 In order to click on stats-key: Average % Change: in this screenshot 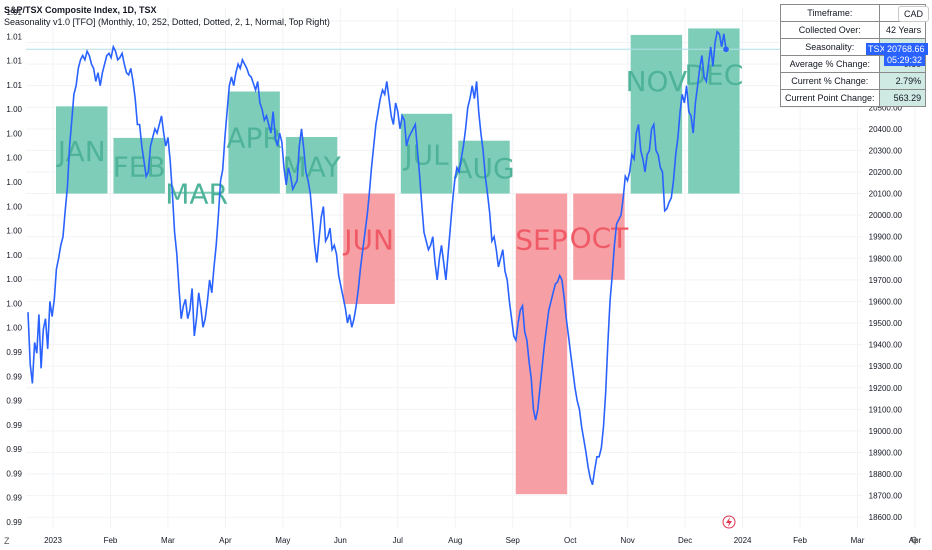, I will do `click(830, 64)`.